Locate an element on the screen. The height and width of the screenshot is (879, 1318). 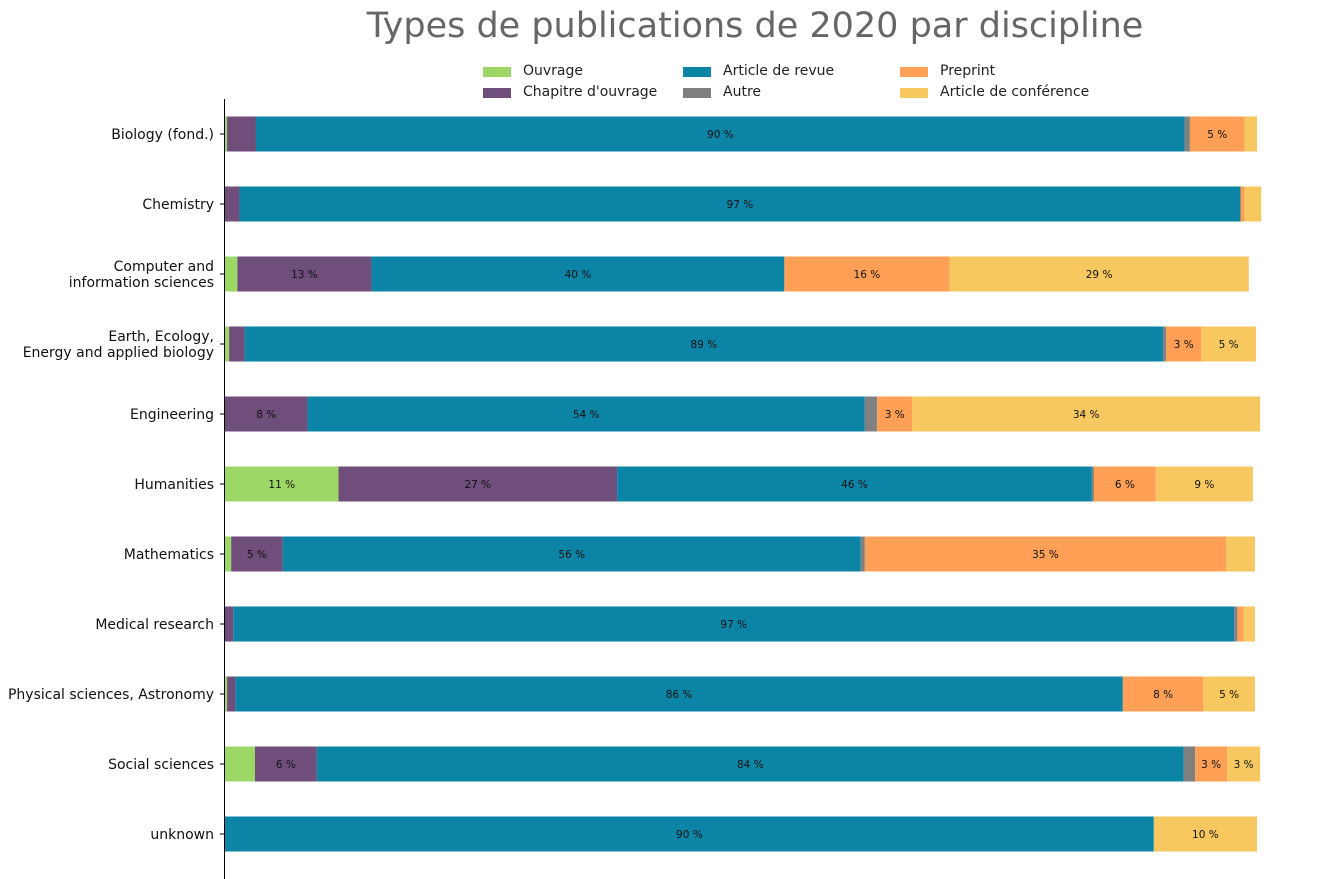
bar-segment-social-sciences-chapitre-d-ouvrage is located at coordinates (285, 764).